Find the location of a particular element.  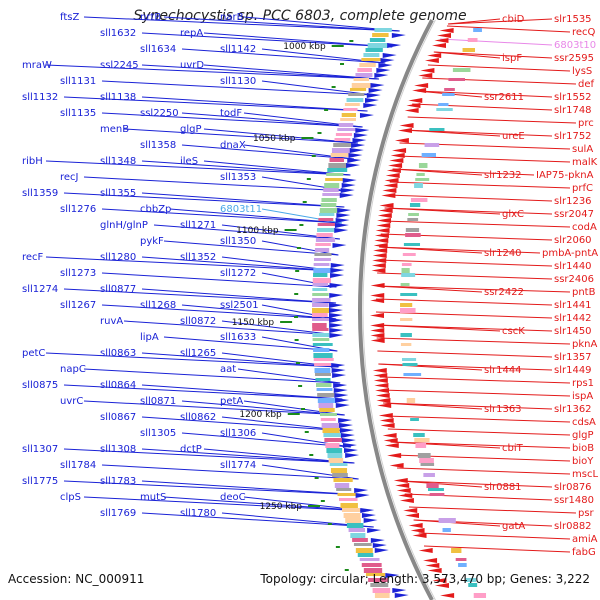

reverse-gene-label: lysS is located at coordinates (582, 71).